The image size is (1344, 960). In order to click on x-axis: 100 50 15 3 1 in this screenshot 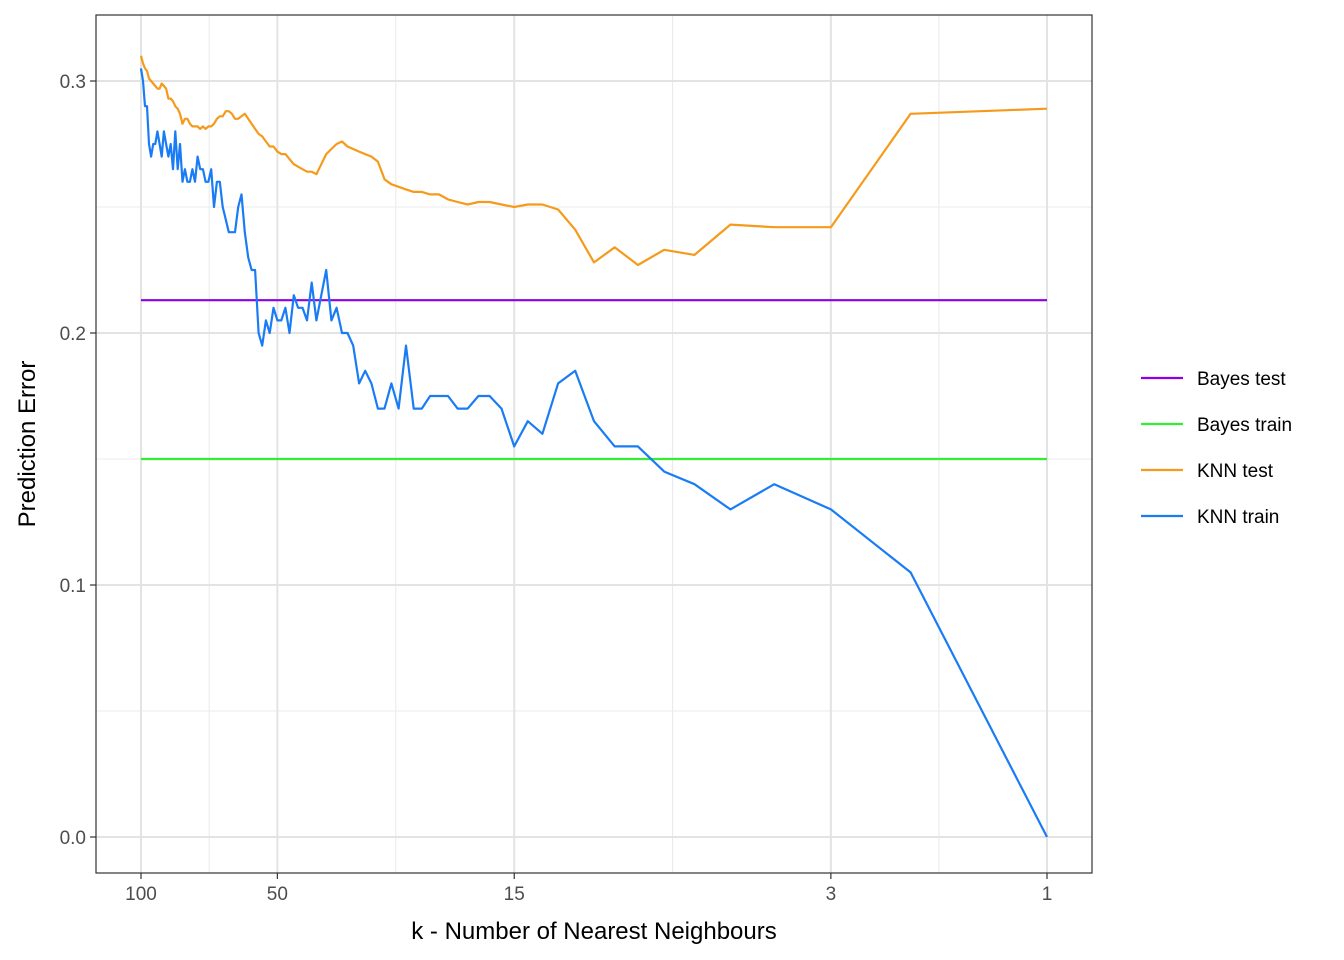, I will do `click(588, 889)`.